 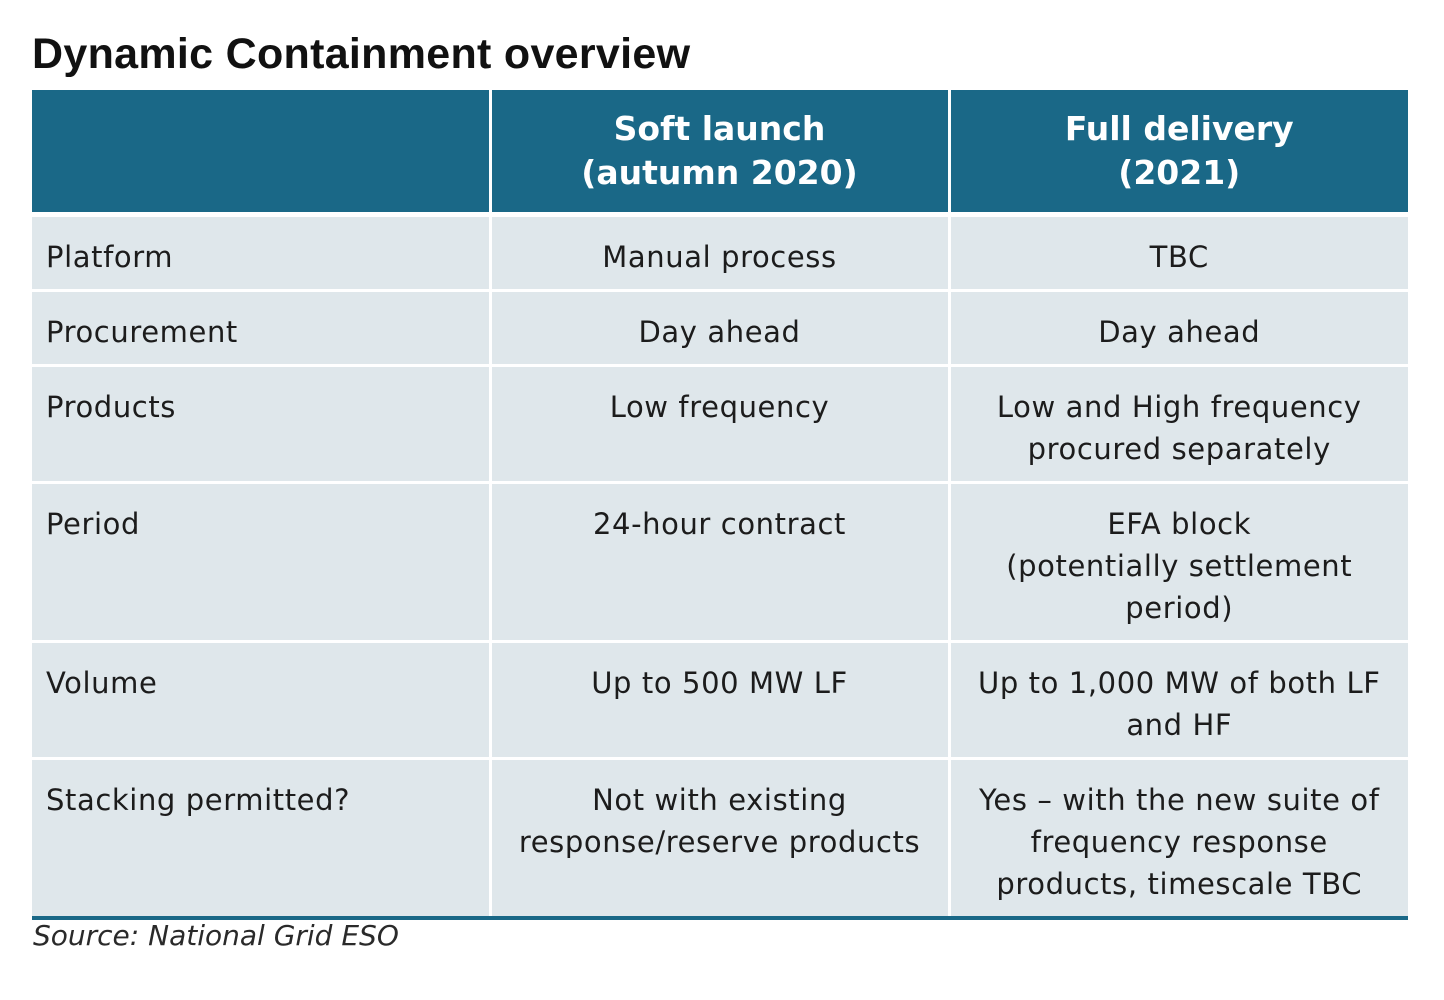 What do you see at coordinates (719, 523) in the screenshot?
I see `cell-line: 24-hour contract` at bounding box center [719, 523].